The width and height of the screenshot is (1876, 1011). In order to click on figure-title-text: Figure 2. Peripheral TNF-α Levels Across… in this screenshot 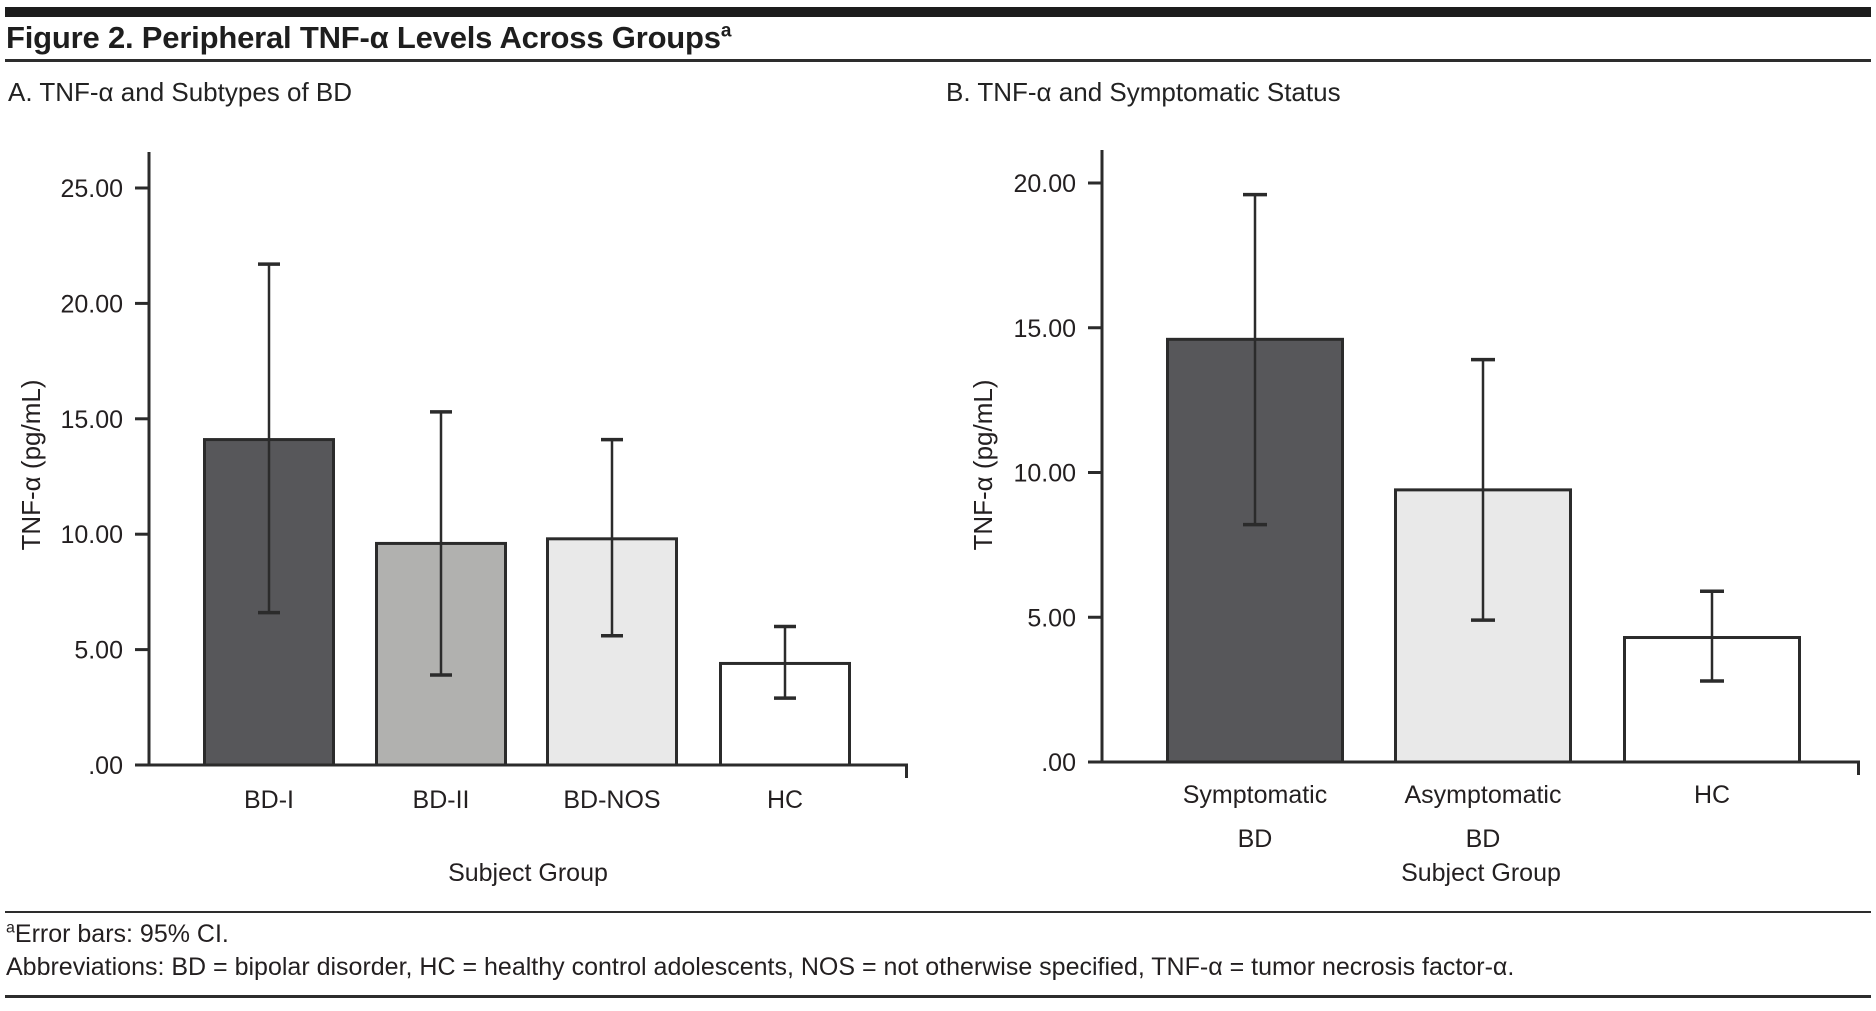, I will do `click(363, 37)`.